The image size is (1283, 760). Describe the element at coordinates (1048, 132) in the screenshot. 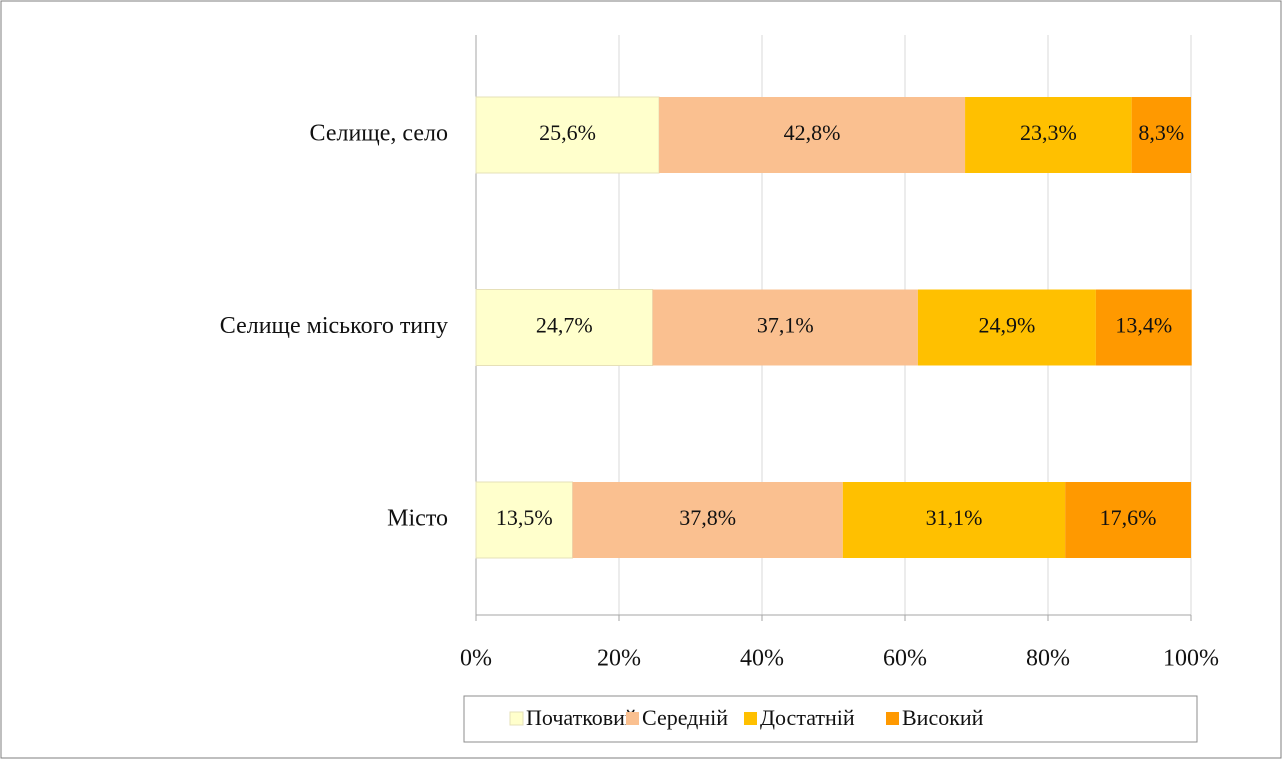

I see `data-label: 23,3%` at that location.